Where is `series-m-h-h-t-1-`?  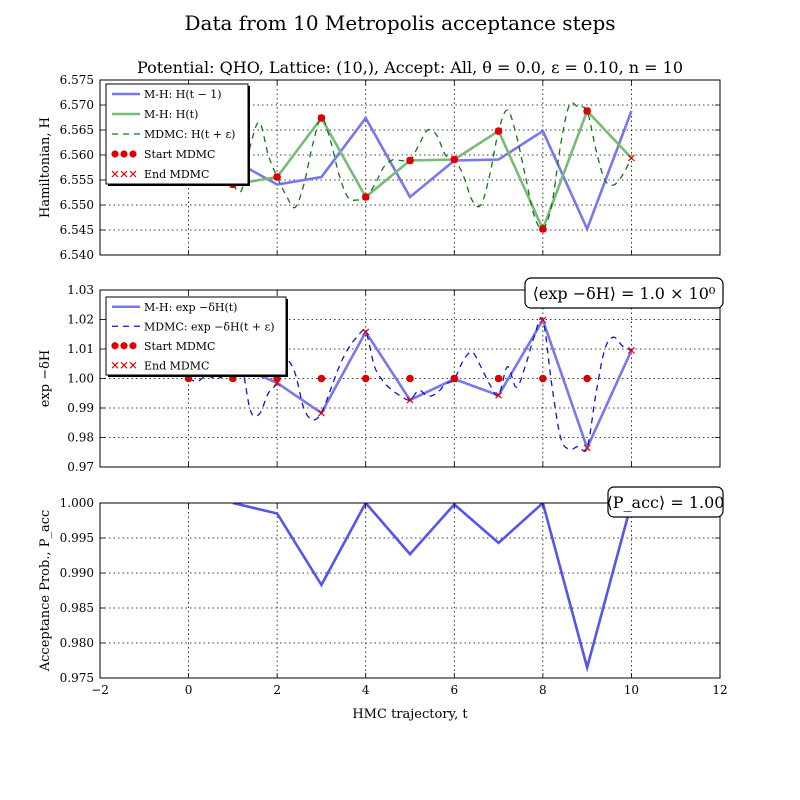 series-m-h-h-t-1- is located at coordinates (432, 171).